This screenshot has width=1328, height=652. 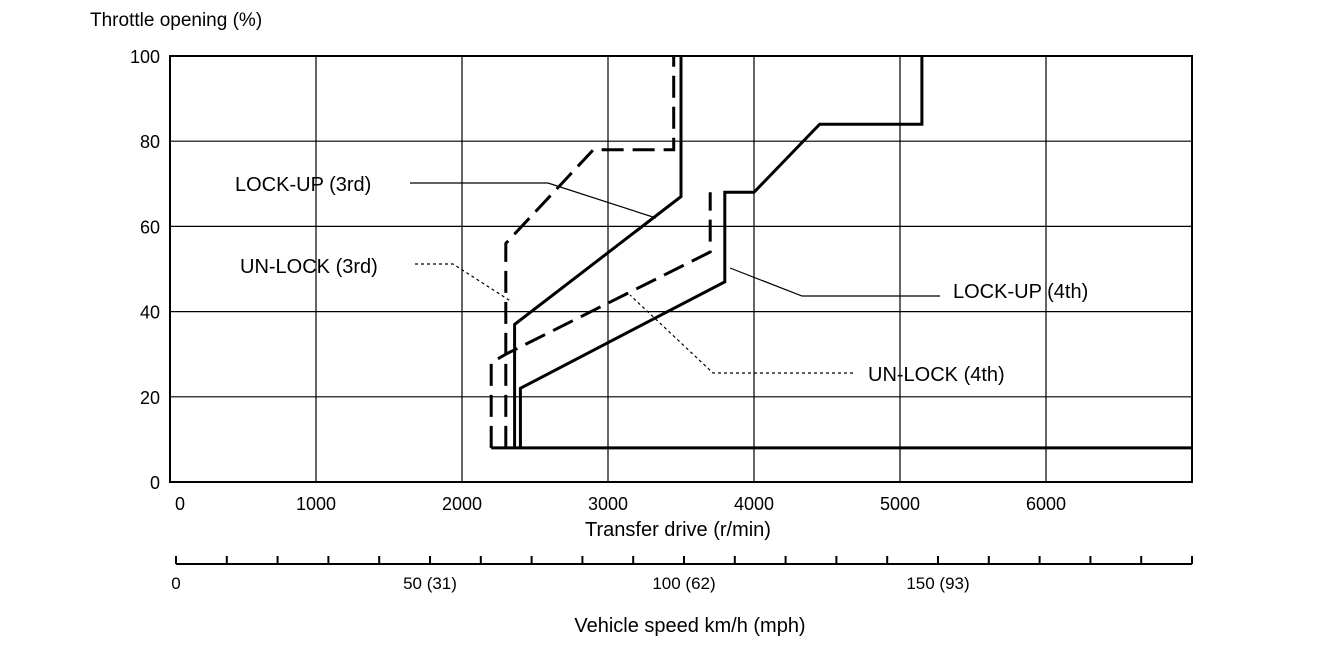 I want to click on speed-tick-label: 100 (62), so click(x=683, y=583).